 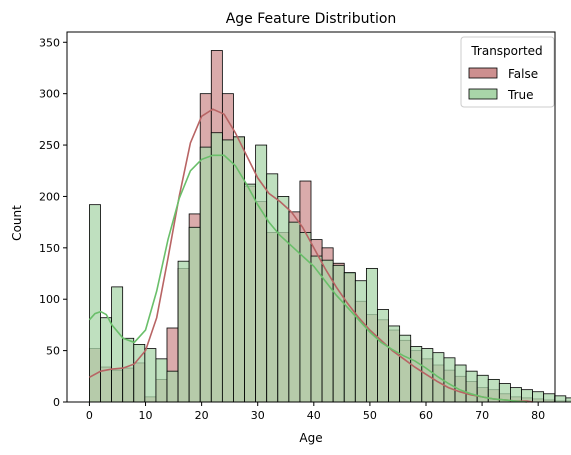 I want to click on x-axis-label: Age, so click(x=310, y=438).